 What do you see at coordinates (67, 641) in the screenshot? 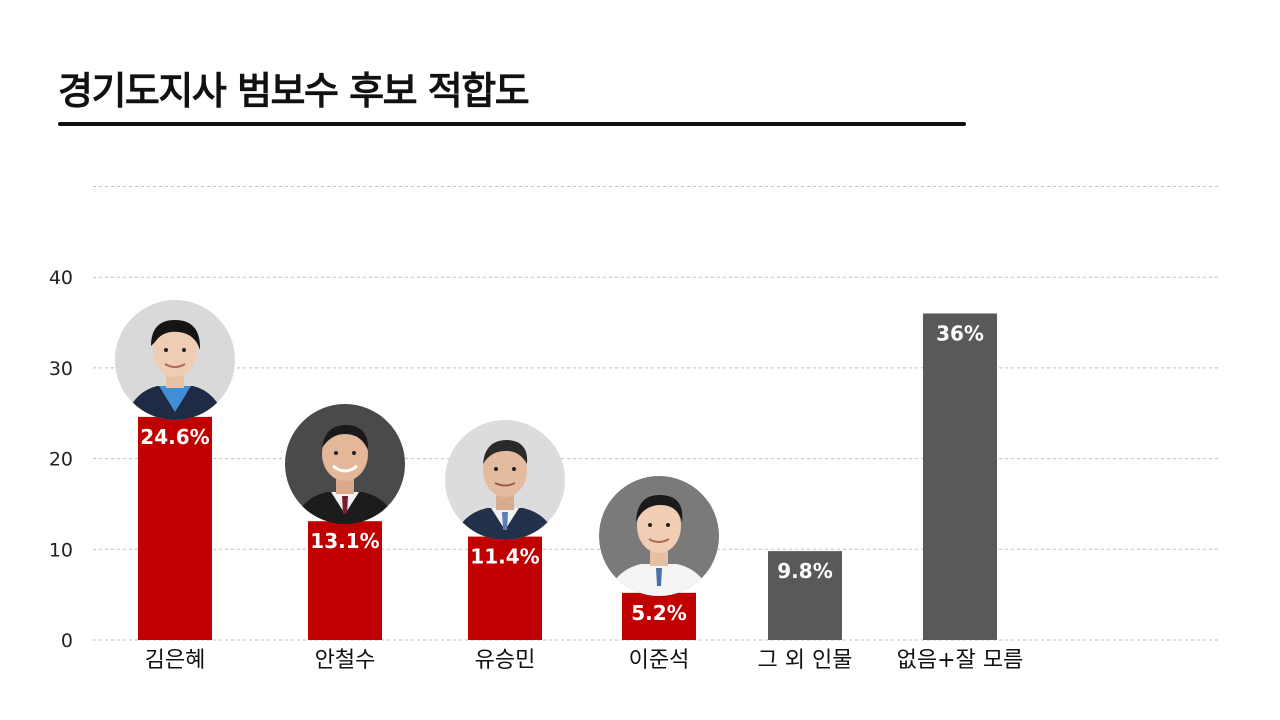
I see `y-tick-label: 0` at bounding box center [67, 641].